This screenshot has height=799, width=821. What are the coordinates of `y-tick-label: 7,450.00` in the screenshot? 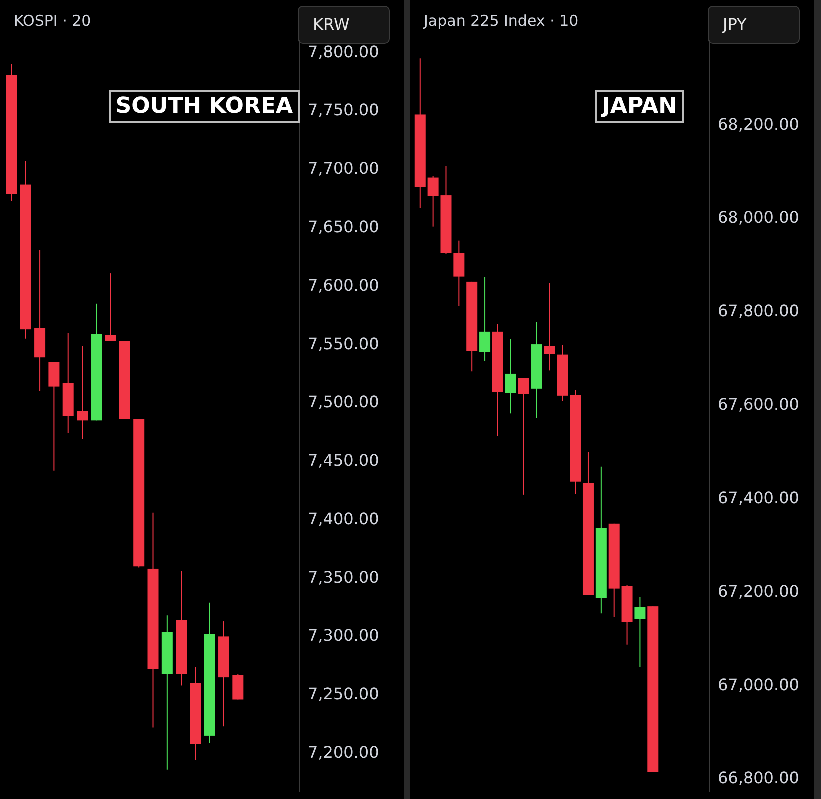 It's located at (344, 460).